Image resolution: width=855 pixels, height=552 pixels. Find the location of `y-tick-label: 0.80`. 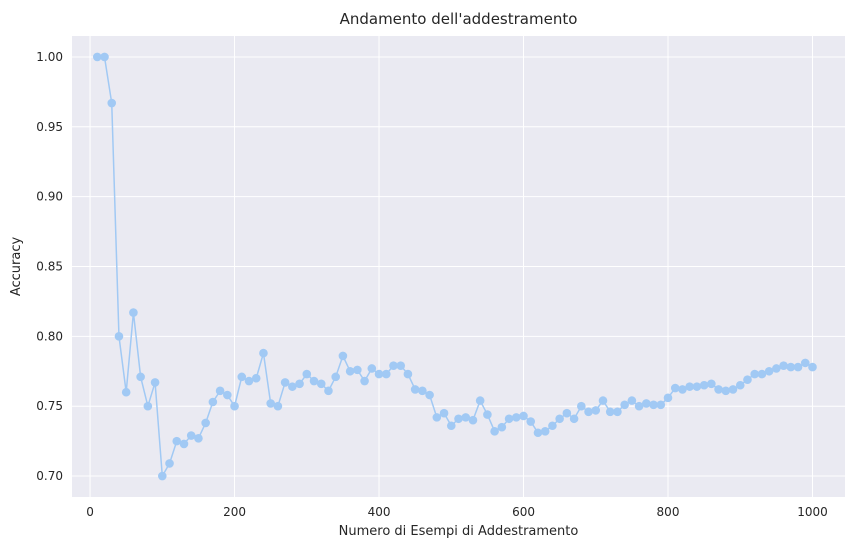

y-tick-label: 0.80 is located at coordinates (49, 336).